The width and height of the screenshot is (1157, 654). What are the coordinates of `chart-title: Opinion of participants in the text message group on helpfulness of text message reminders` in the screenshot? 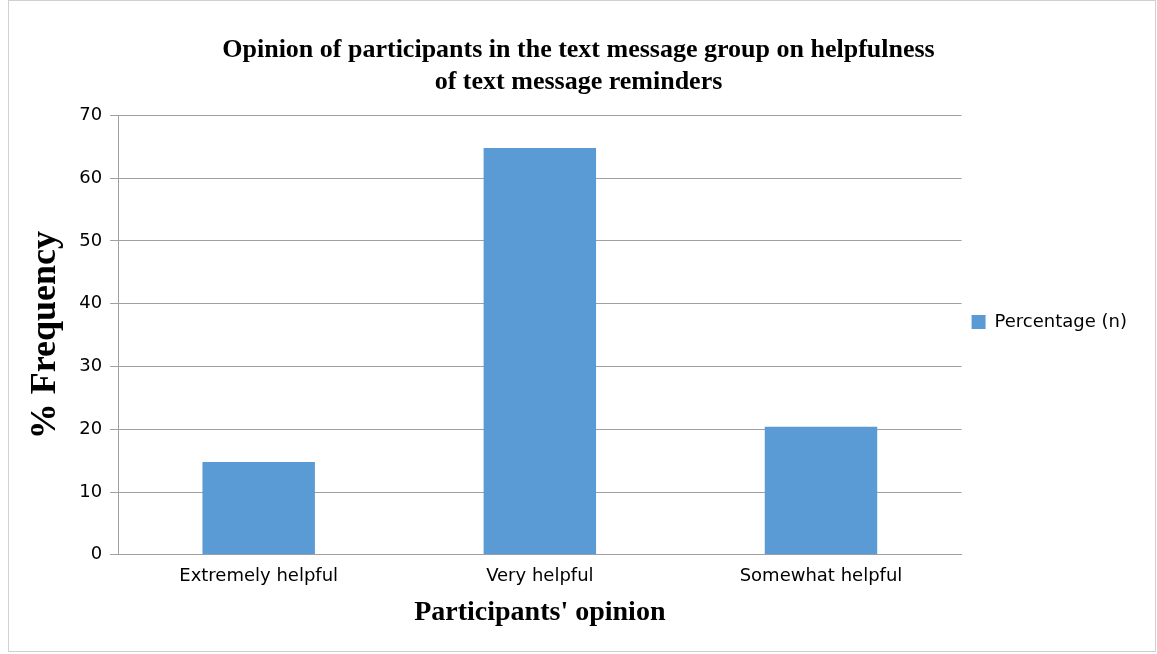 It's located at (578, 64).